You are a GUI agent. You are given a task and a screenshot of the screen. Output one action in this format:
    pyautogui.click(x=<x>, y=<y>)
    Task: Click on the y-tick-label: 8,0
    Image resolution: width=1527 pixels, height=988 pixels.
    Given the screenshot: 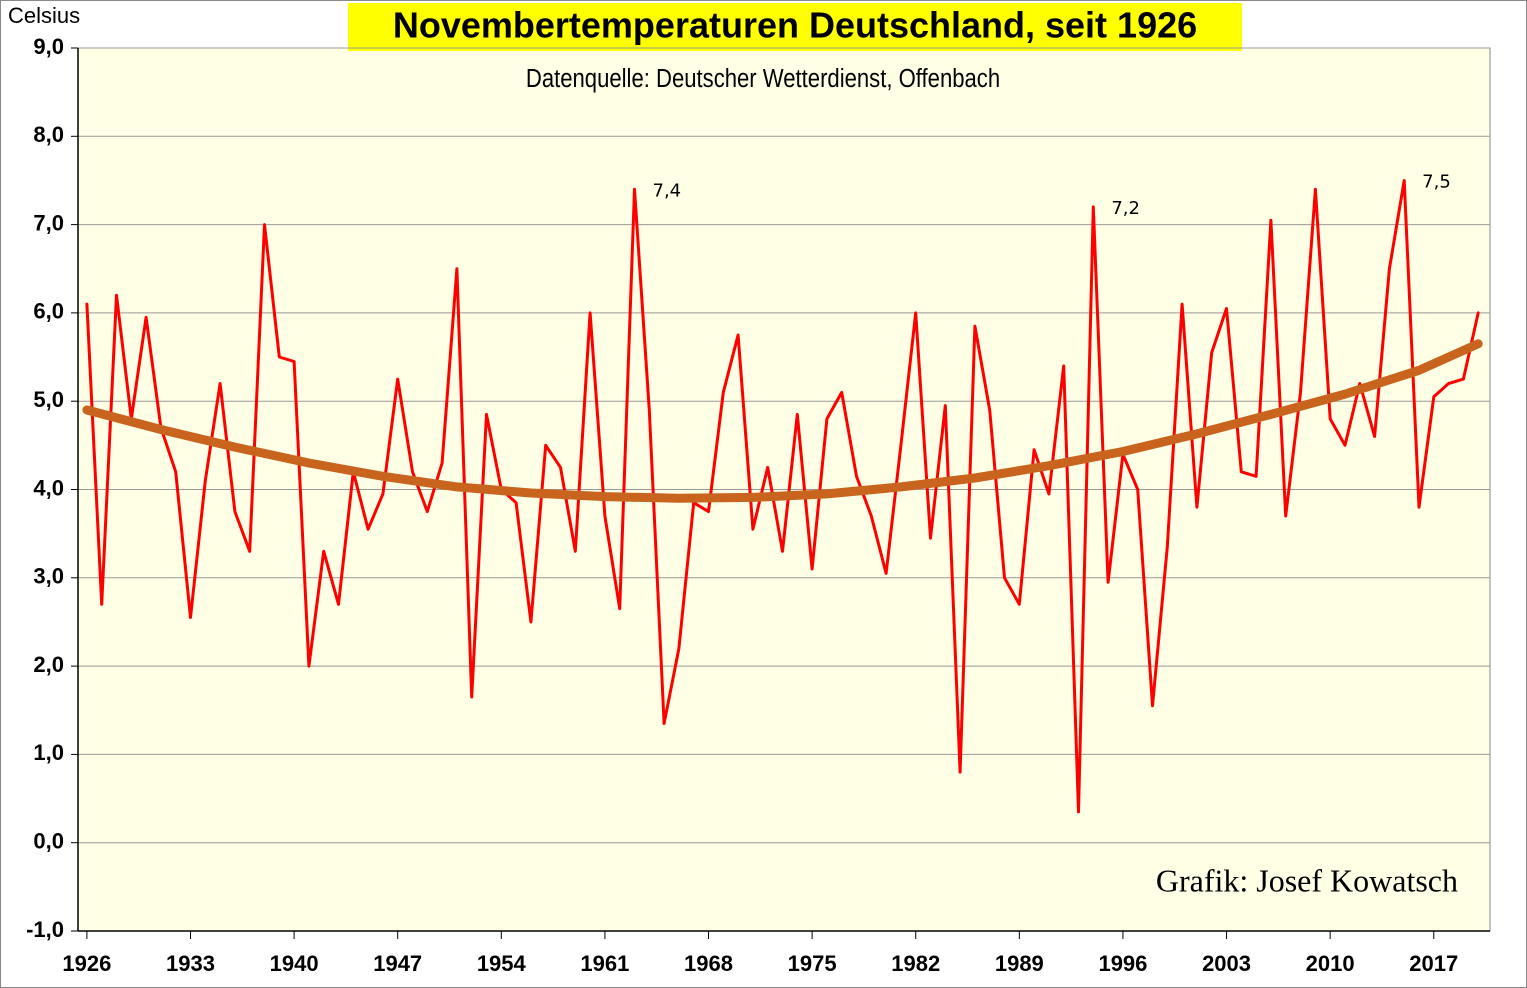 What is the action you would take?
    pyautogui.click(x=48, y=134)
    